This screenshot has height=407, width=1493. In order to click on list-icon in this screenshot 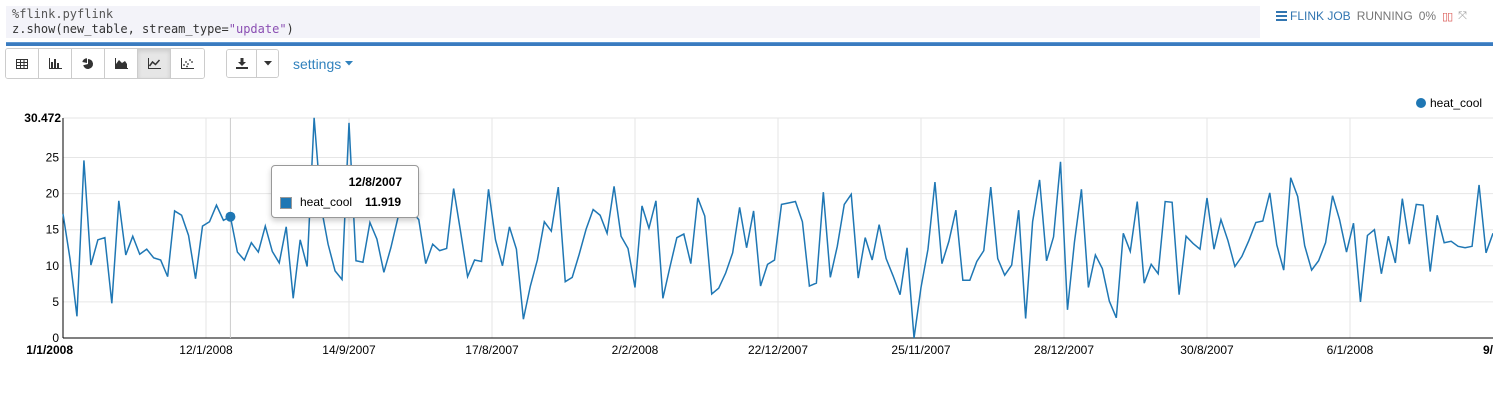, I will do `click(1281, 16)`.